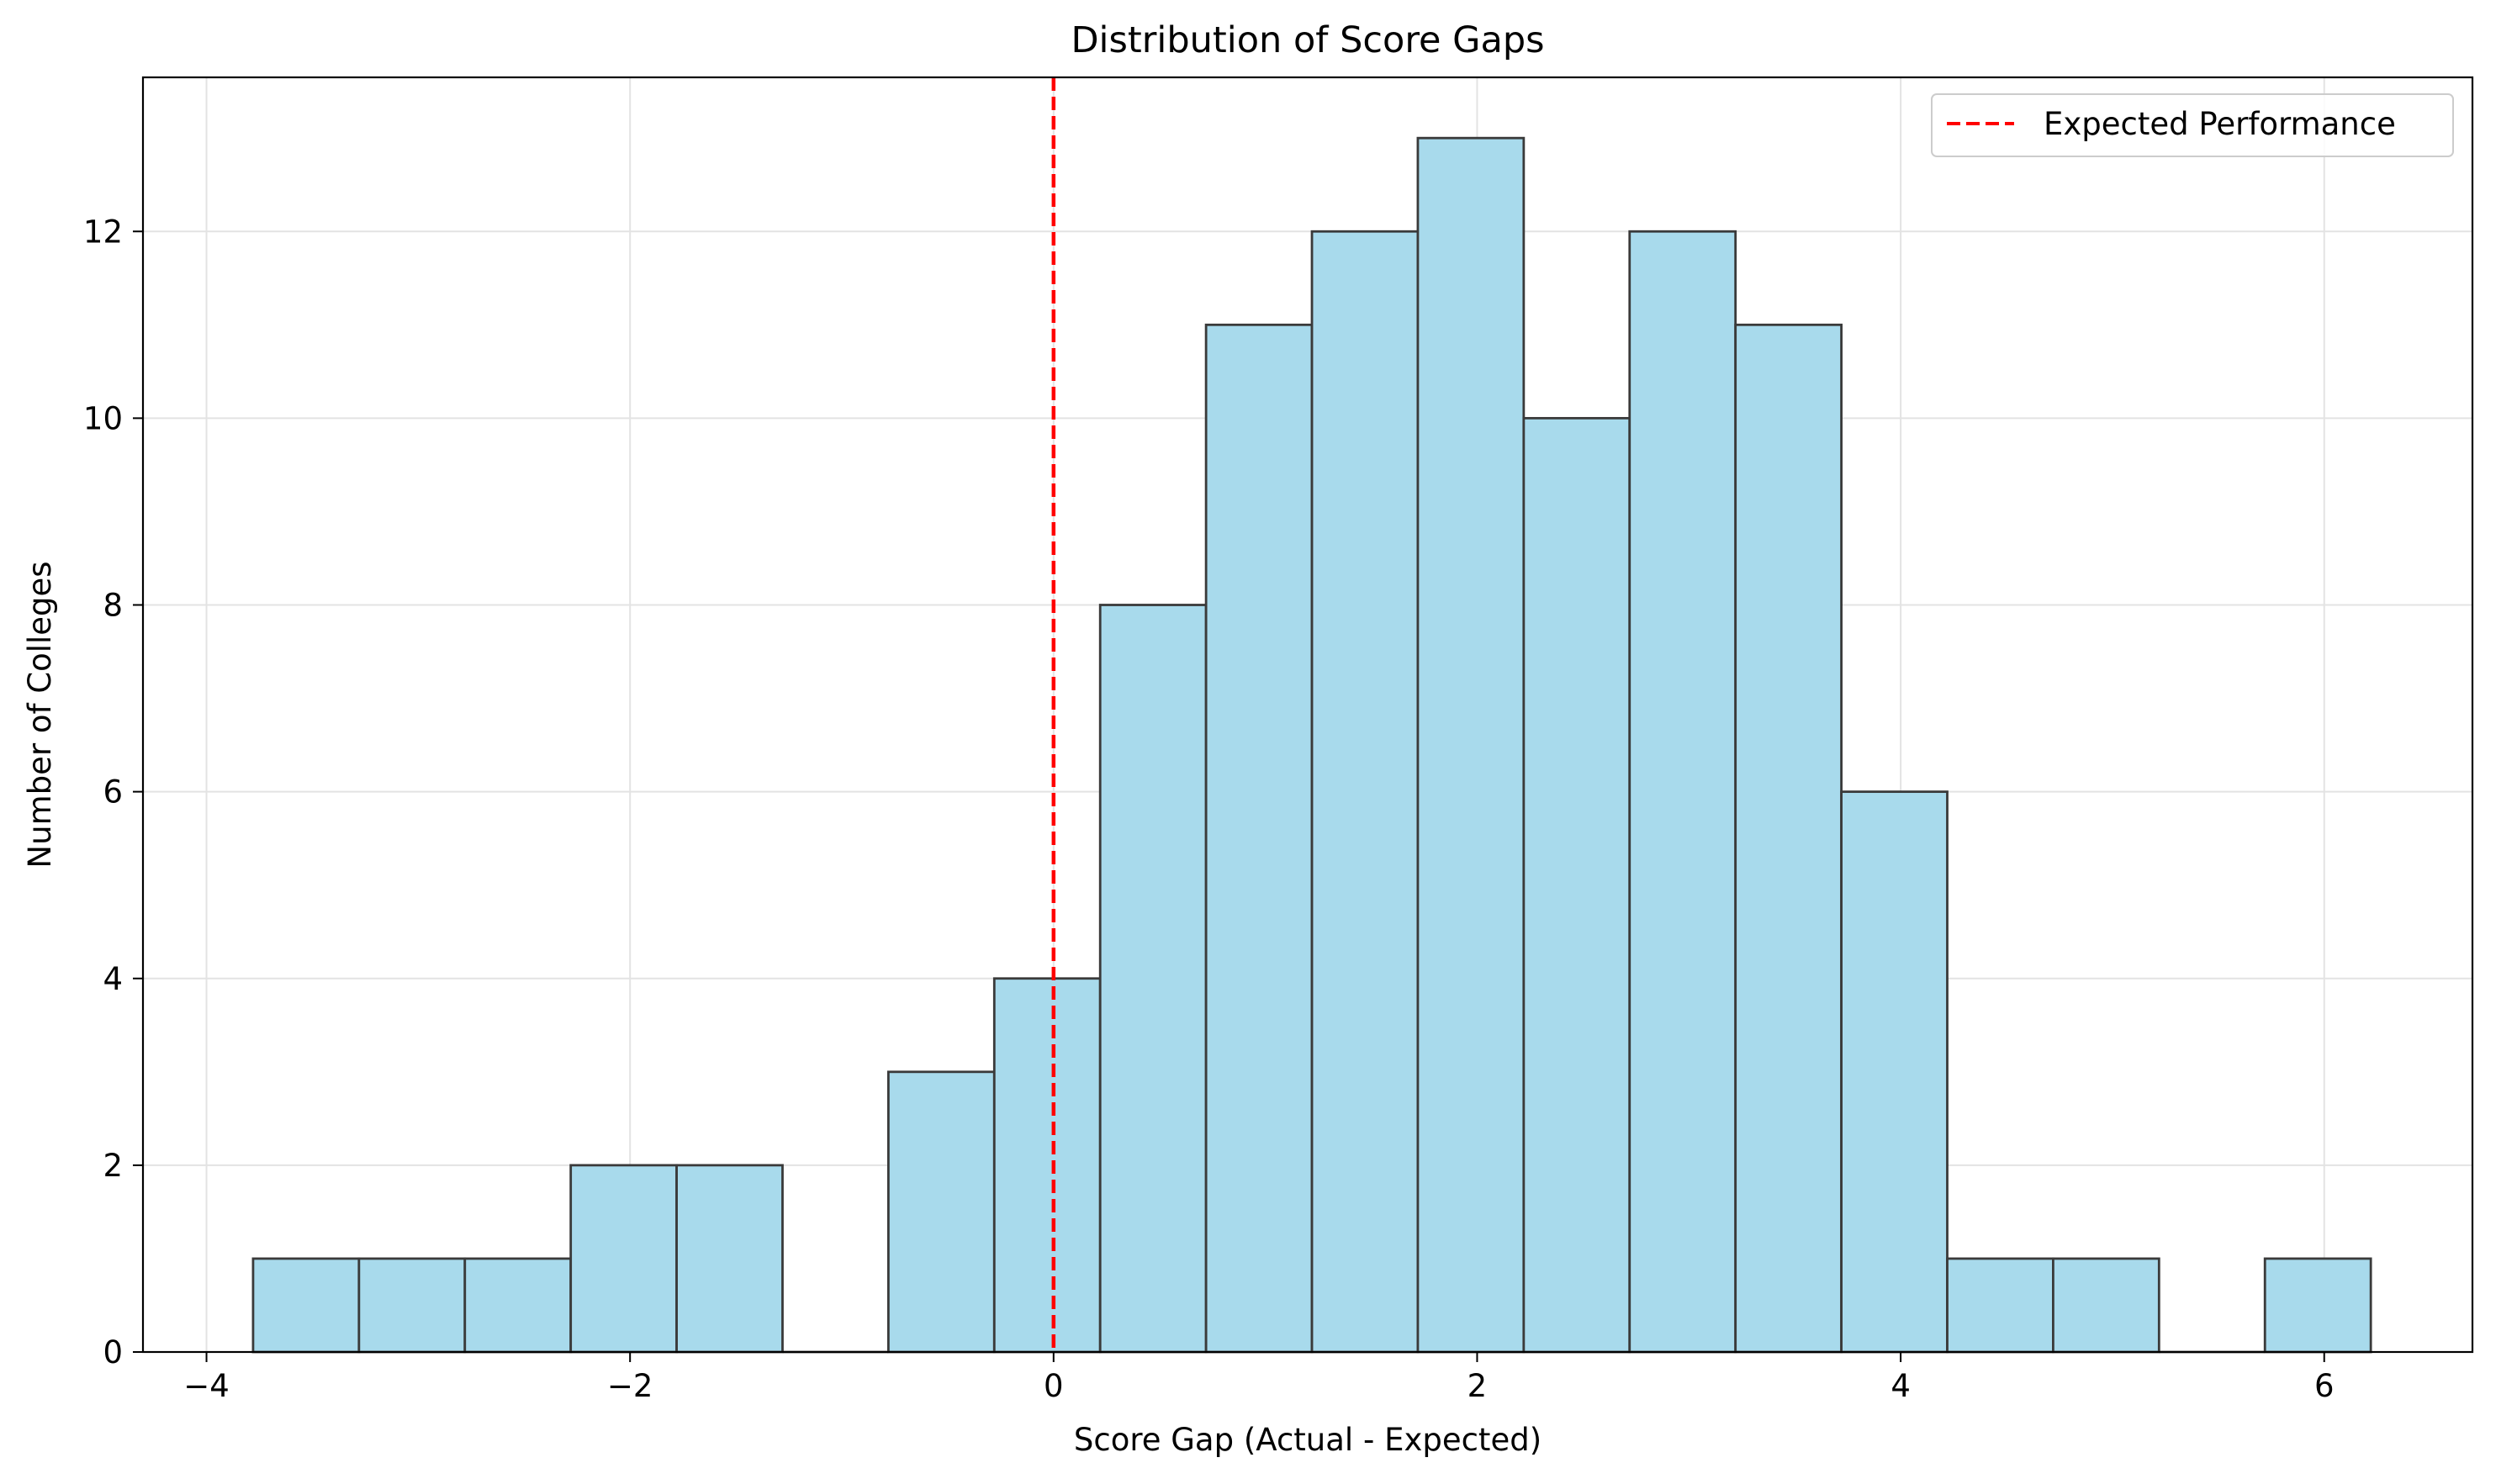 This screenshot has width=2496, height=1484. What do you see at coordinates (113, 1166) in the screenshot?
I see `y-tick-label: 2` at bounding box center [113, 1166].